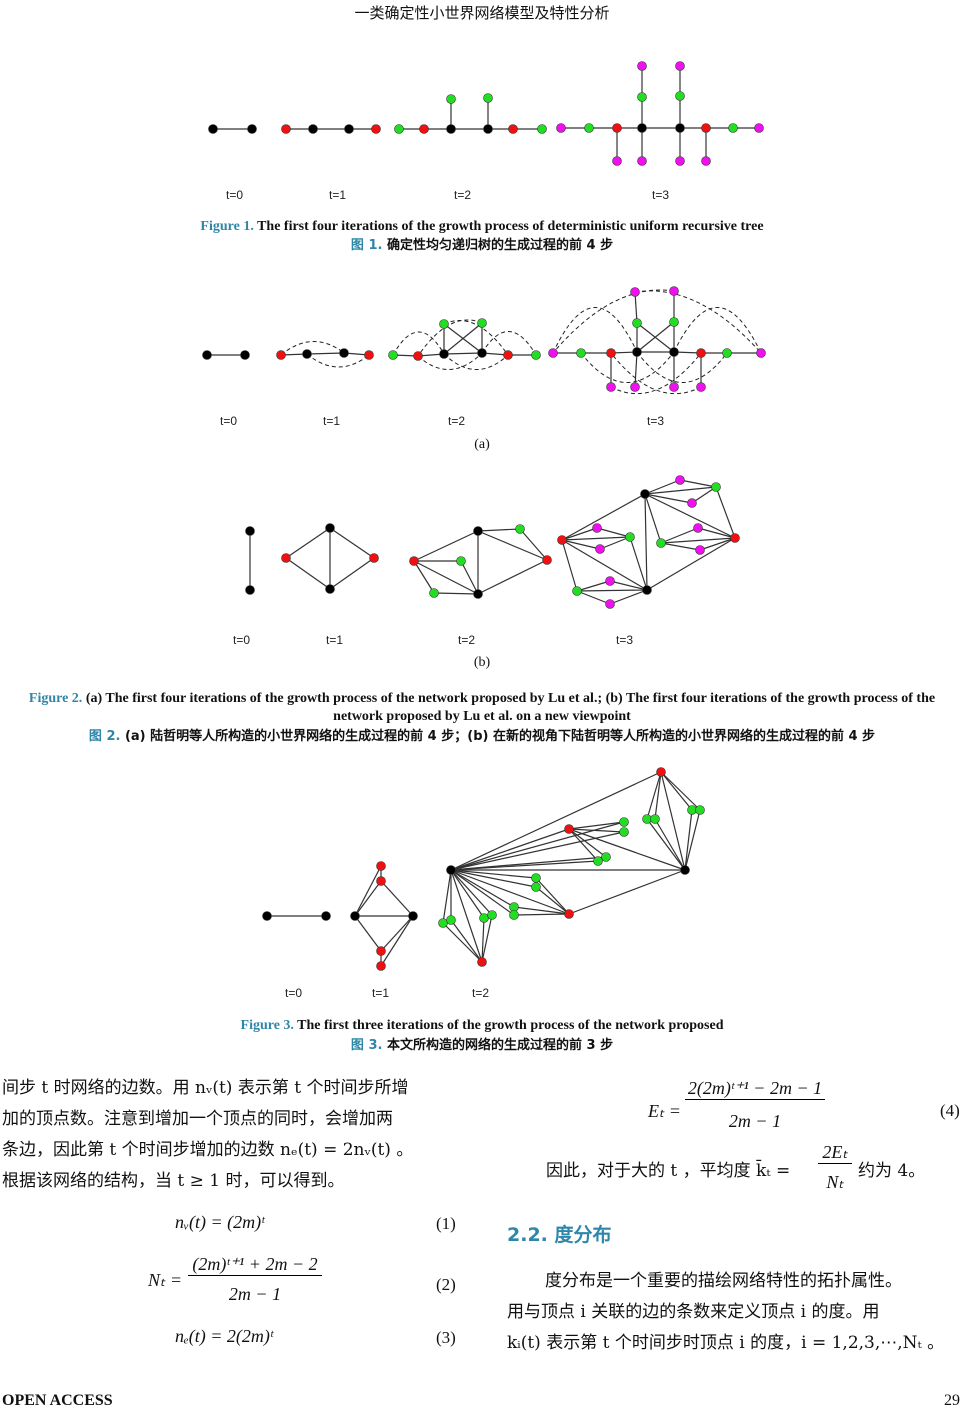 The image size is (964, 1411). I want to click on fig2a-label-t3: t=3, so click(655, 421).